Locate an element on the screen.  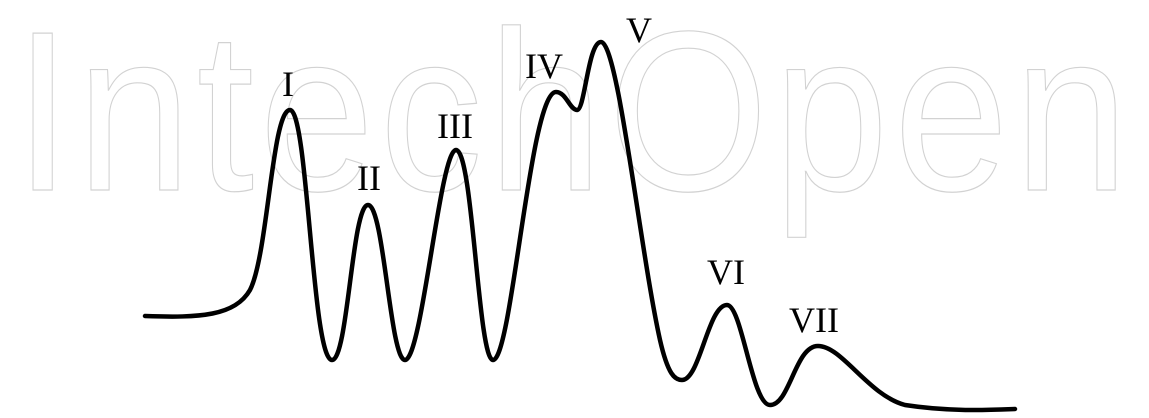
peak-label-ii: II is located at coordinates (369, 178).